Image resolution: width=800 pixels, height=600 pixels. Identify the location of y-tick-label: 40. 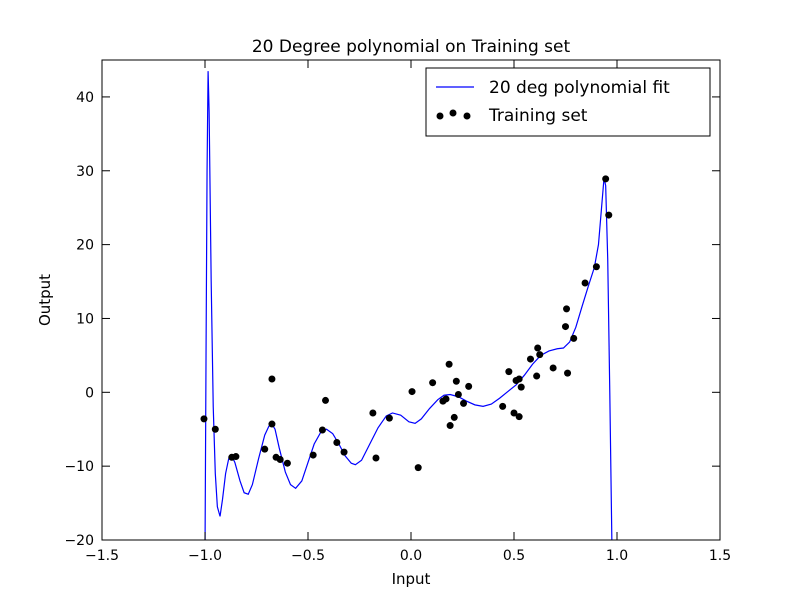
(85, 98).